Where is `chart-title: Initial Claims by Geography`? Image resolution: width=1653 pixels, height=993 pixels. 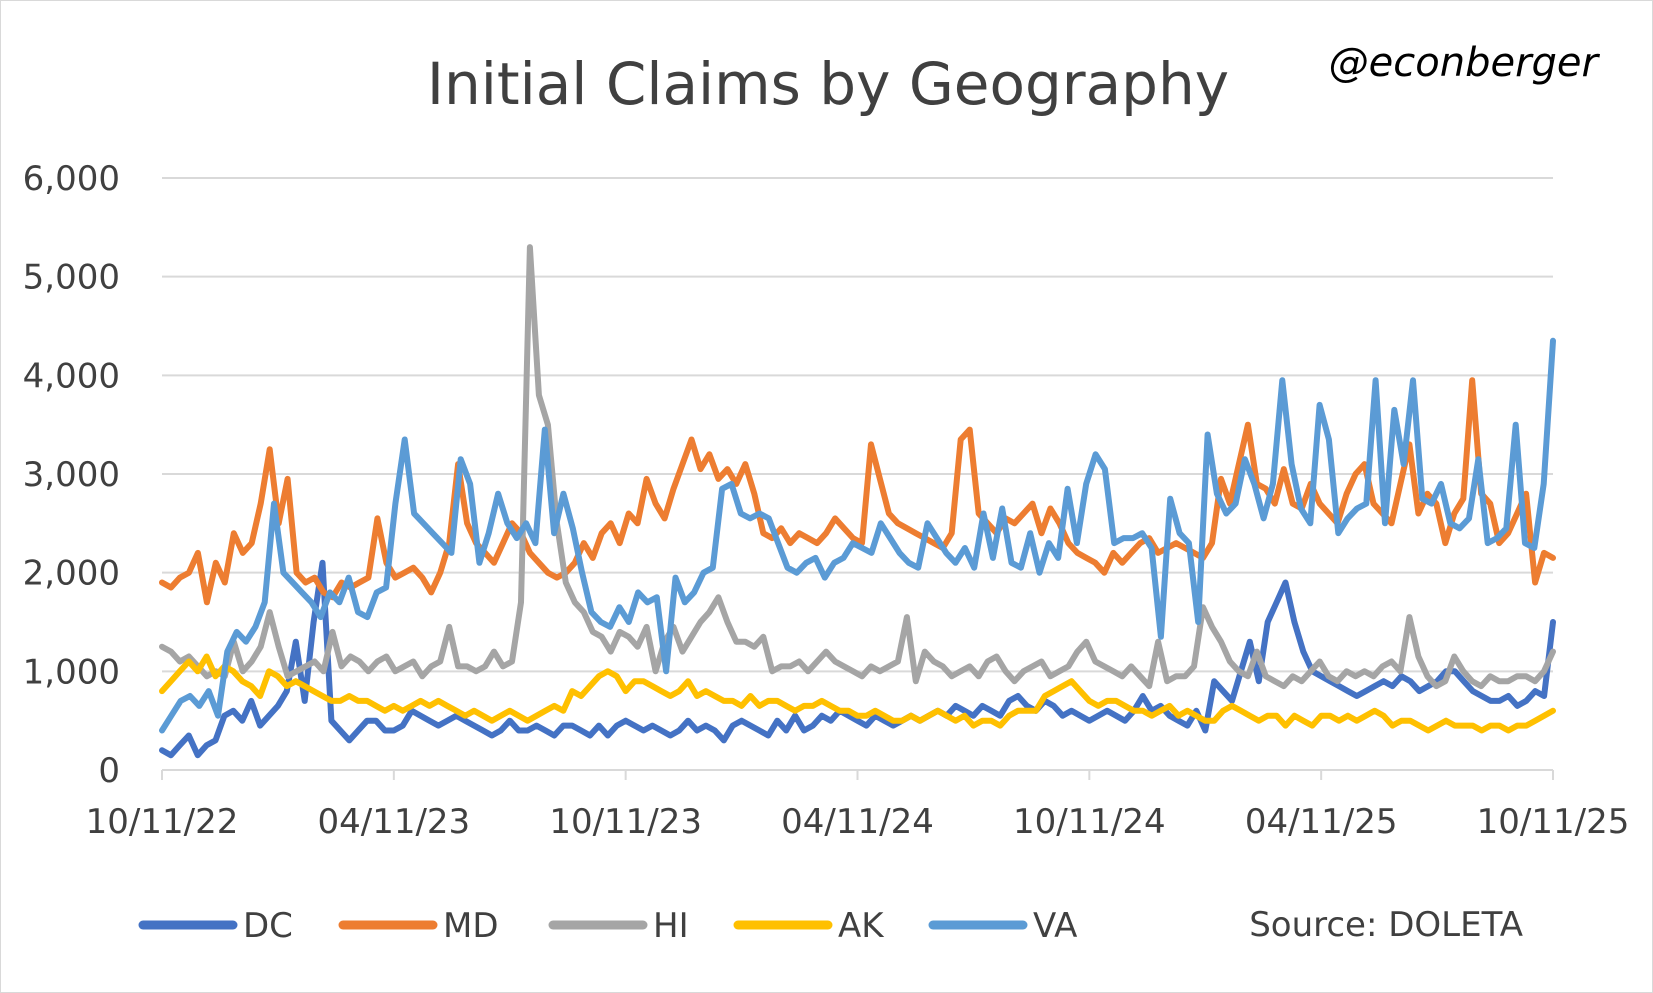
chart-title: Initial Claims by Geography is located at coordinates (828, 84).